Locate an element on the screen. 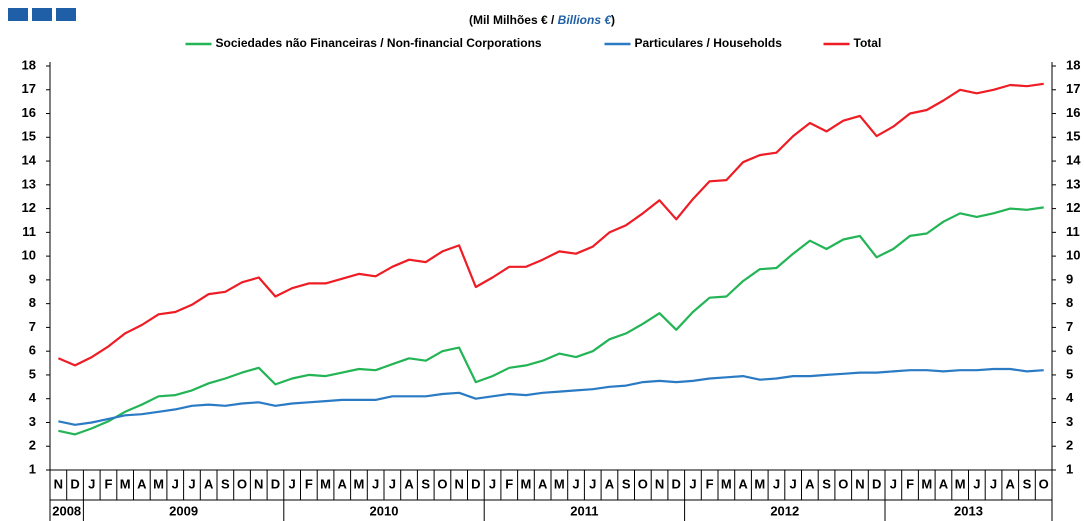 Image resolution: width=1084 pixels, height=521 pixels. y-tick-label: 4 is located at coordinates (33, 397).